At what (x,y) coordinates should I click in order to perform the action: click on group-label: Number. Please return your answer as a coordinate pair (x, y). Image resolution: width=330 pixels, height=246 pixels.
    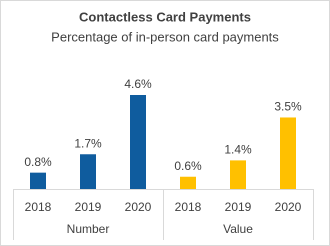
    Looking at the image, I should click on (88, 229).